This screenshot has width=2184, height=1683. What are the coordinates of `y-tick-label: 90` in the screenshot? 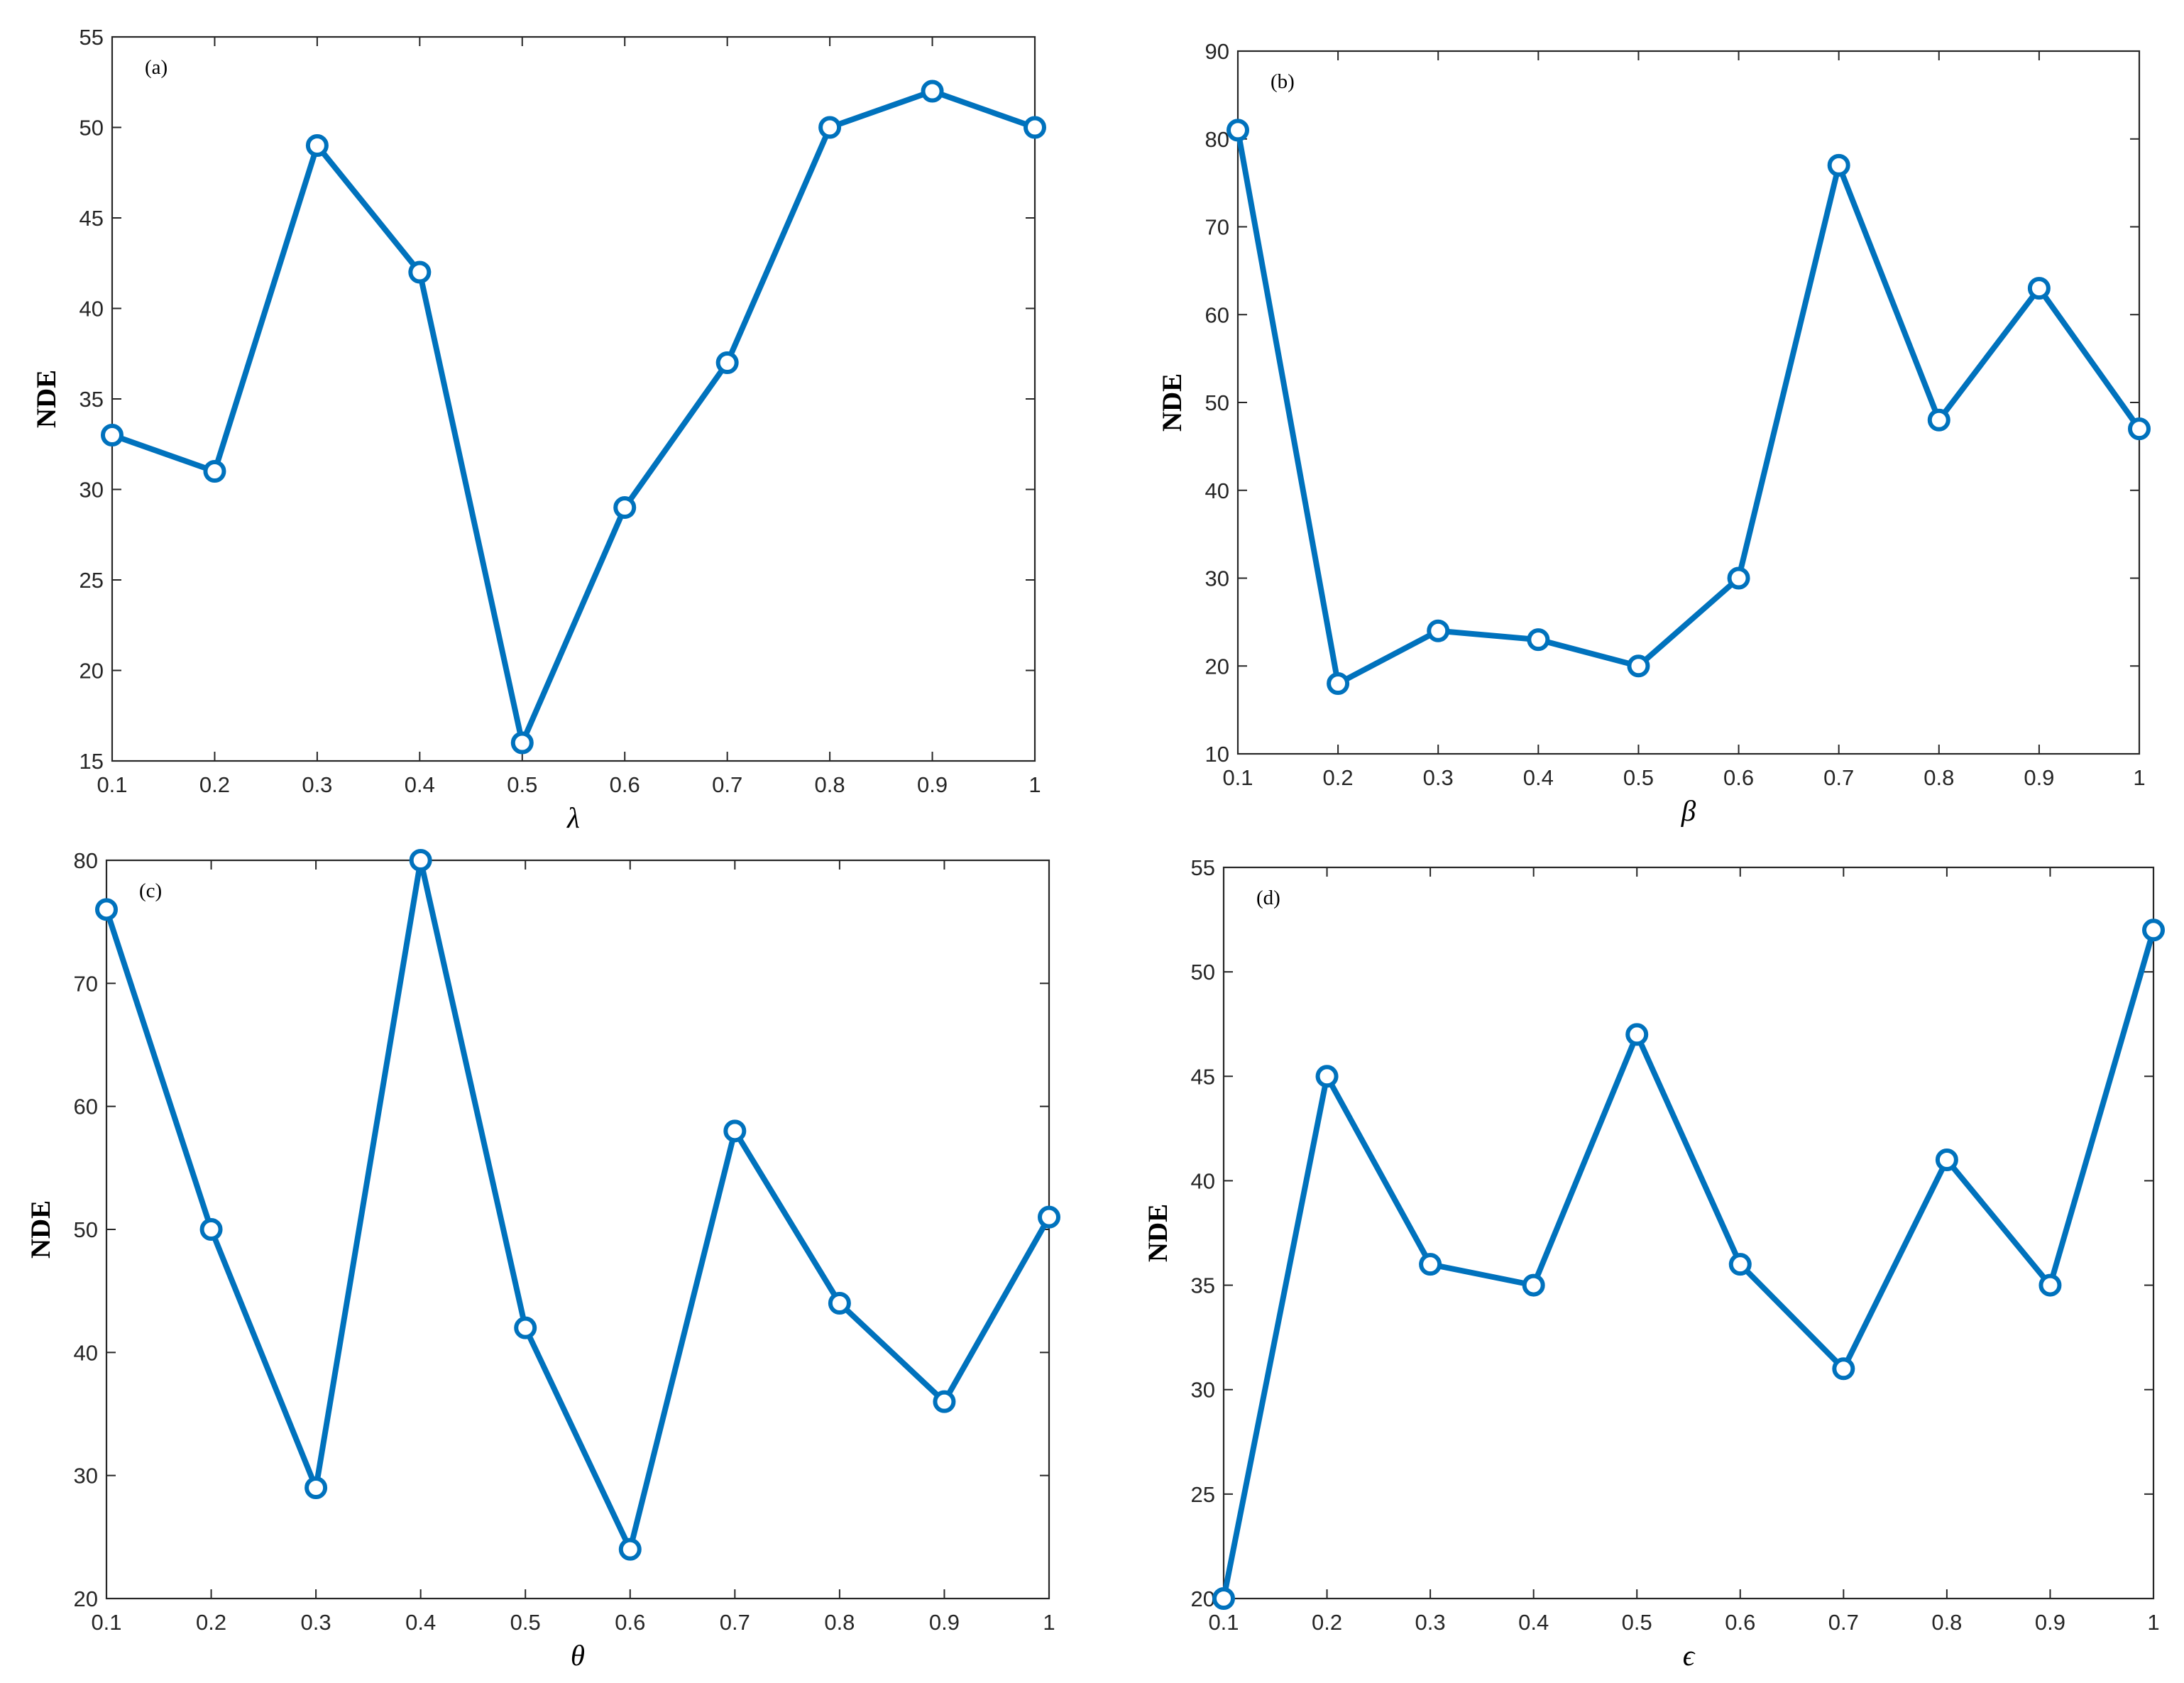 It's located at (1217, 52).